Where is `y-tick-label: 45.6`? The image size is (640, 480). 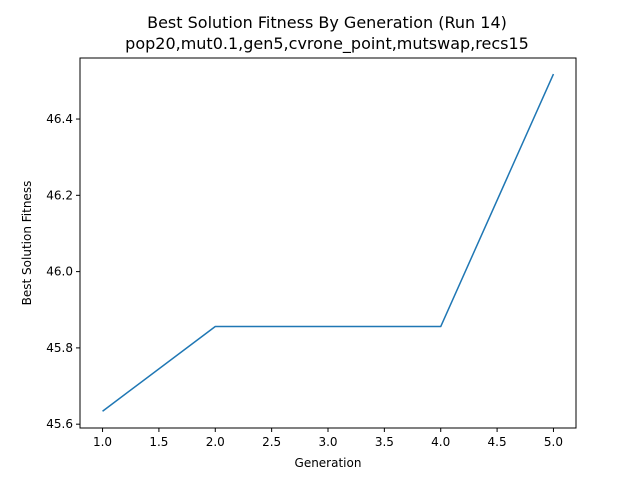
y-tick-label: 45.6 is located at coordinates (59, 424).